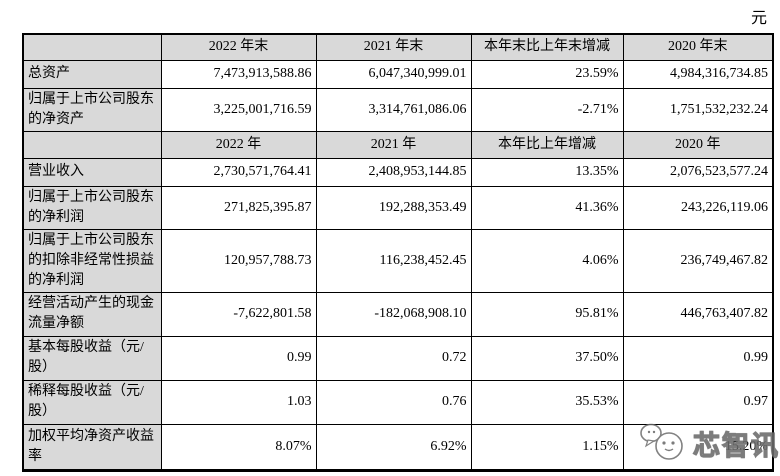 This screenshot has height=476, width=780. What do you see at coordinates (92, 402) in the screenshot?
I see `row-label: 稀释每股收益（元/股）` at bounding box center [92, 402].